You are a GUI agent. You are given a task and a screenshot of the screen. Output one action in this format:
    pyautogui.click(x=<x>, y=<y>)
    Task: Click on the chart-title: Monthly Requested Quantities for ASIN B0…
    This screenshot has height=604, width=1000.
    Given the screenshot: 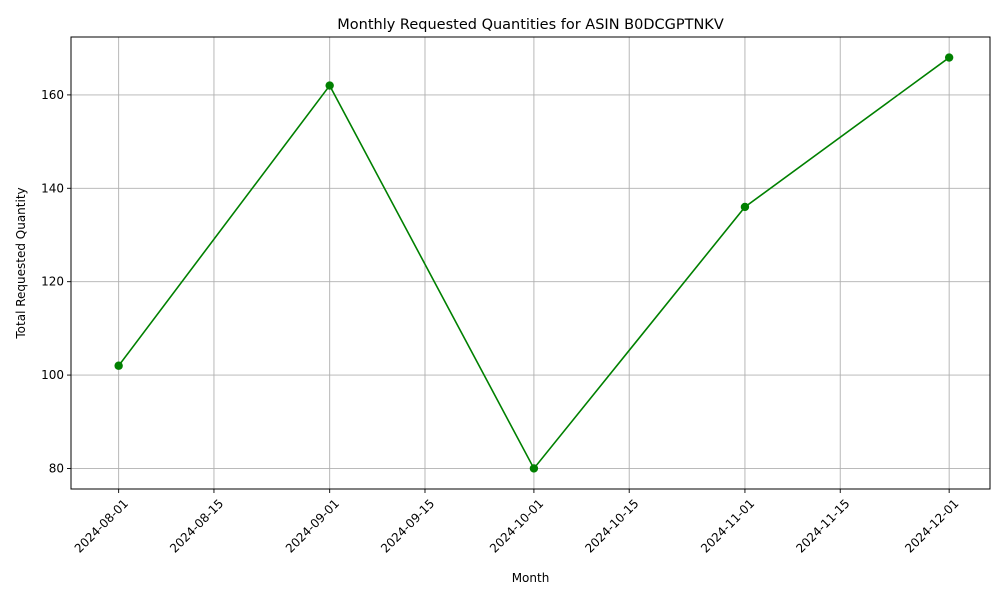 What is the action you would take?
    pyautogui.click(x=530, y=25)
    